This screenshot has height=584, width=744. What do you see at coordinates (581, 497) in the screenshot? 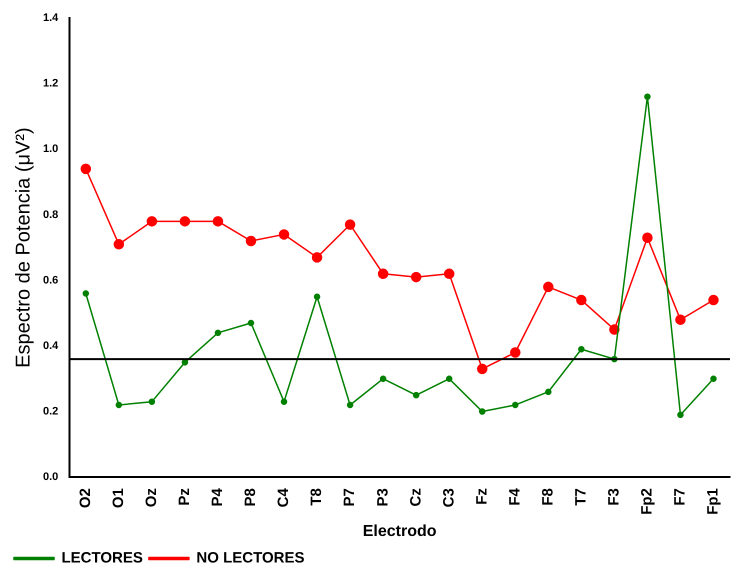
I see `x-tick-label: T7` at bounding box center [581, 497].